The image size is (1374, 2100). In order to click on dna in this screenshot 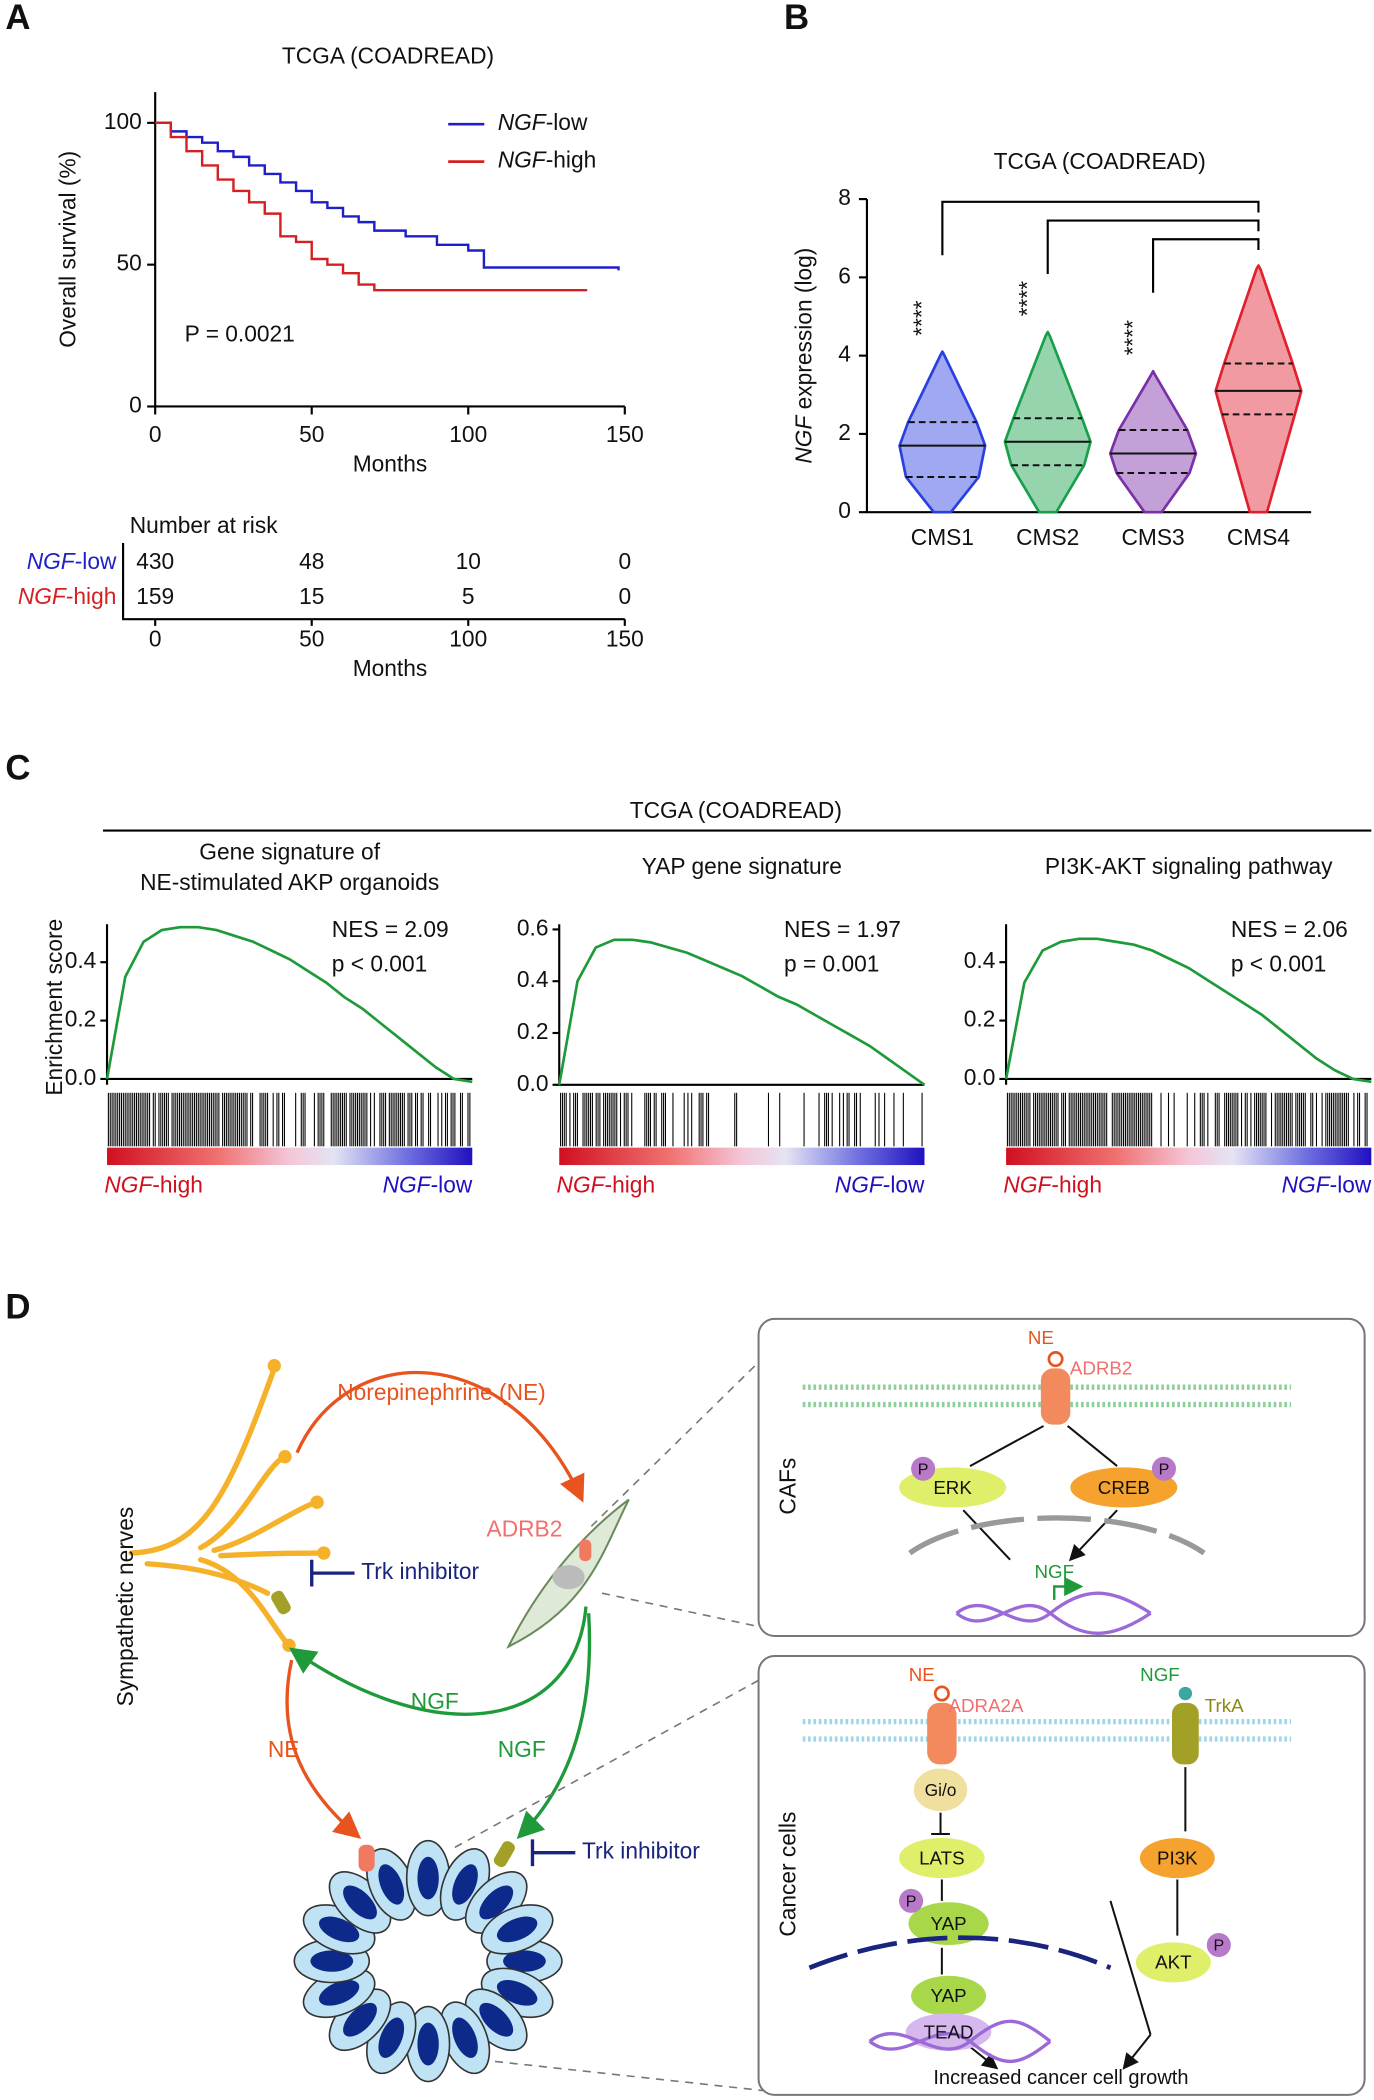, I will do `click(1053, 1613)`.